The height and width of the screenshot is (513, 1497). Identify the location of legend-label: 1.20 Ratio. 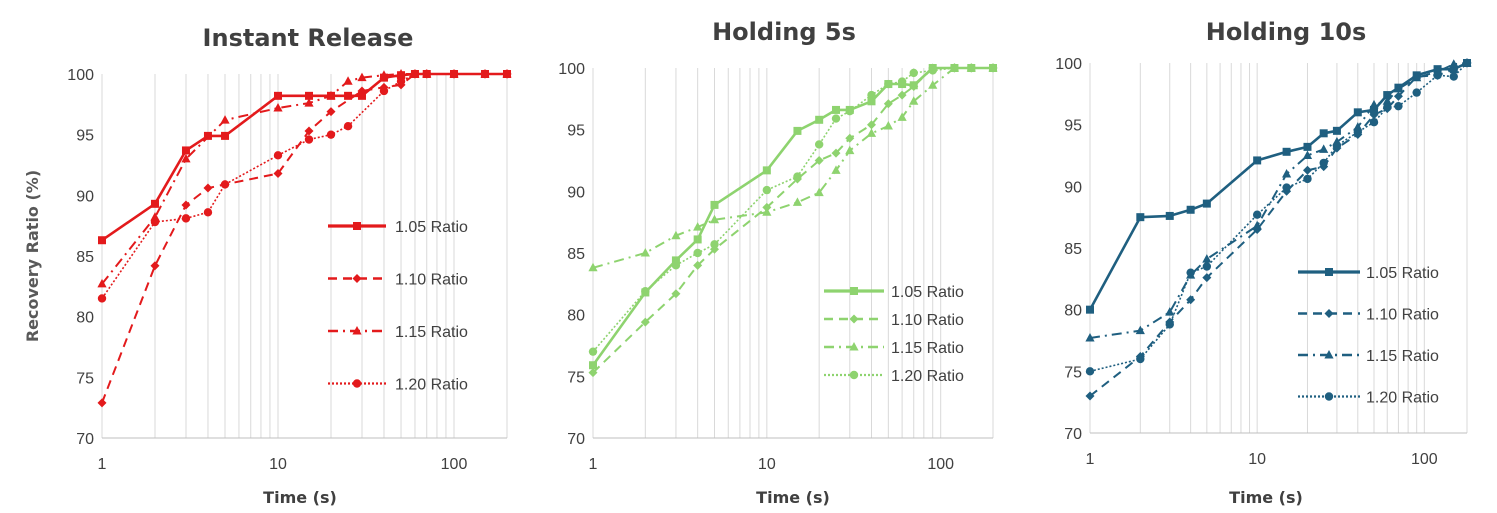
(1402, 398).